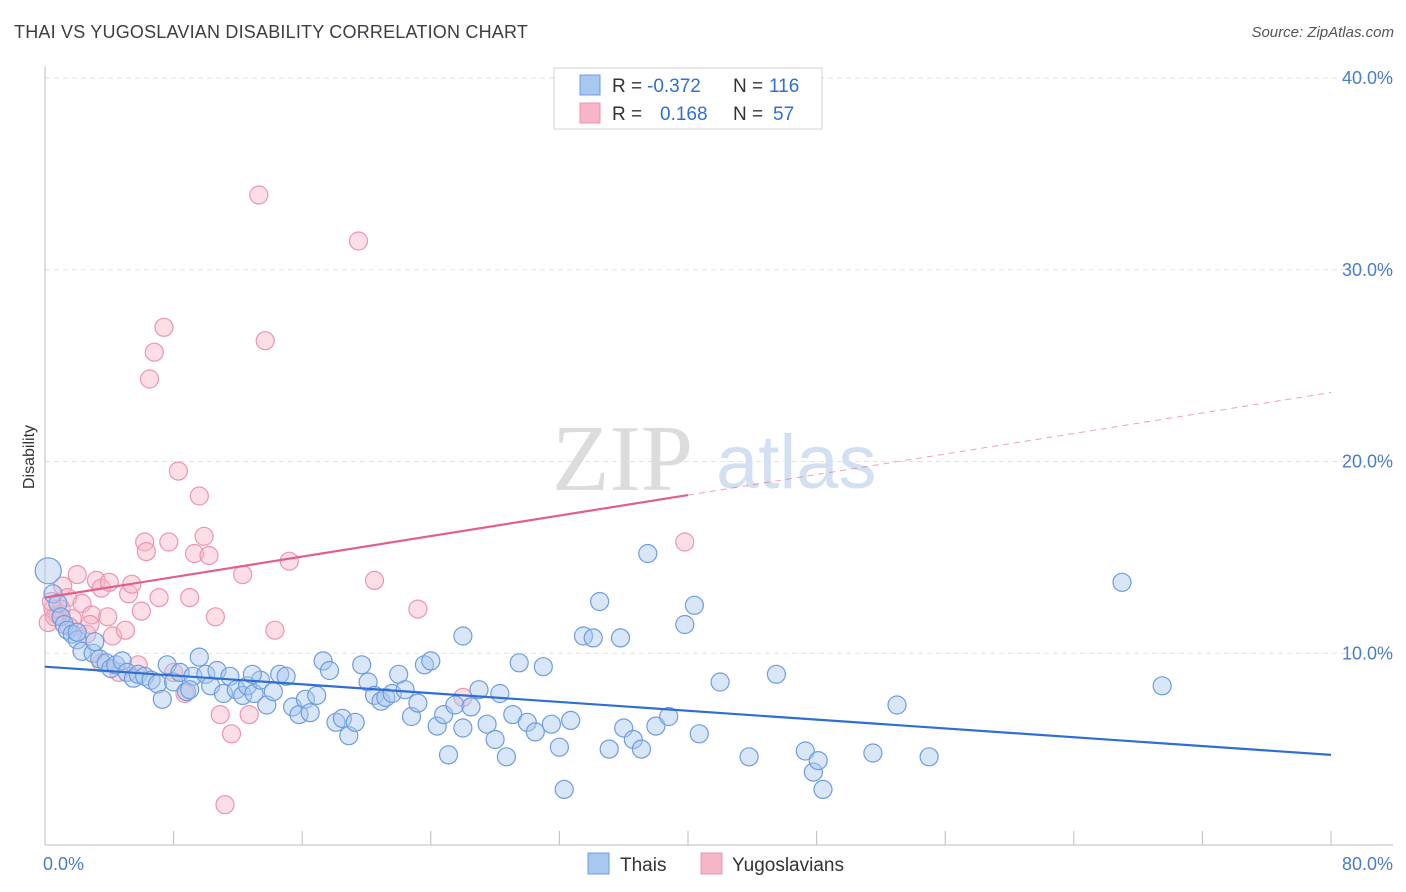  Describe the element at coordinates (366, 546) in the screenshot. I see `trend-line-yugoslavians` at that location.